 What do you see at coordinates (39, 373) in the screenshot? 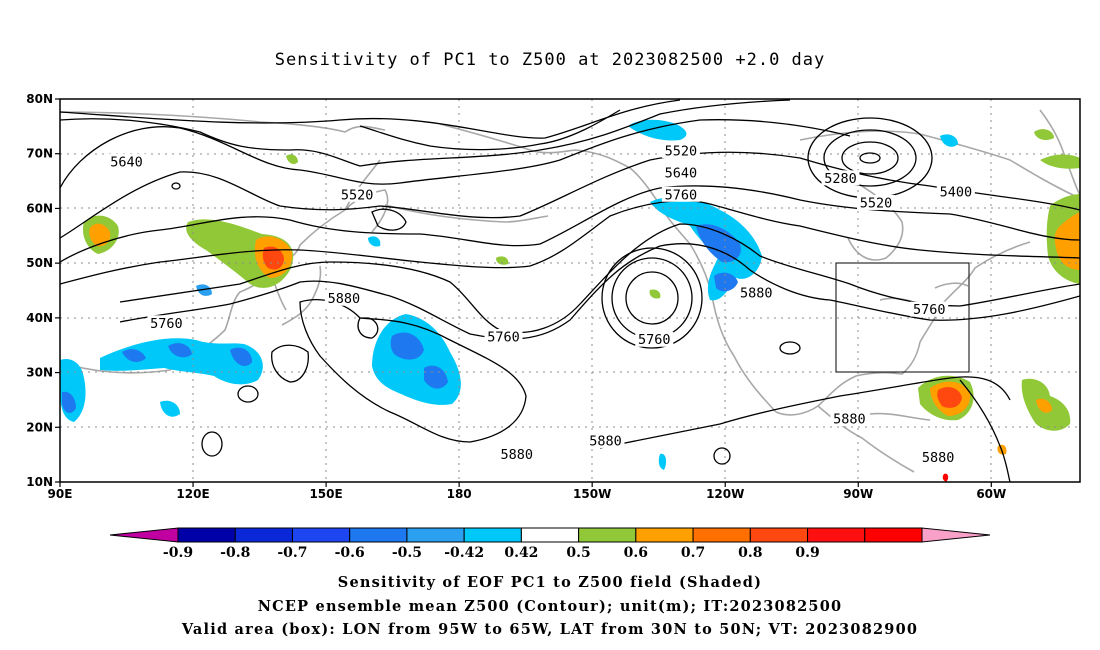
I see `lat-tick-label: 30N` at bounding box center [39, 373].